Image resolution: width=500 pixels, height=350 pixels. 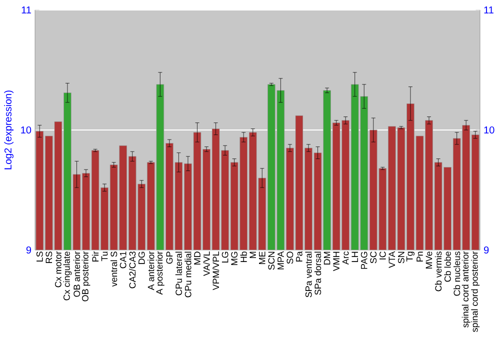 What do you see at coordinates (26, 130) in the screenshot?
I see `y-tick-label: 10` at bounding box center [26, 130].